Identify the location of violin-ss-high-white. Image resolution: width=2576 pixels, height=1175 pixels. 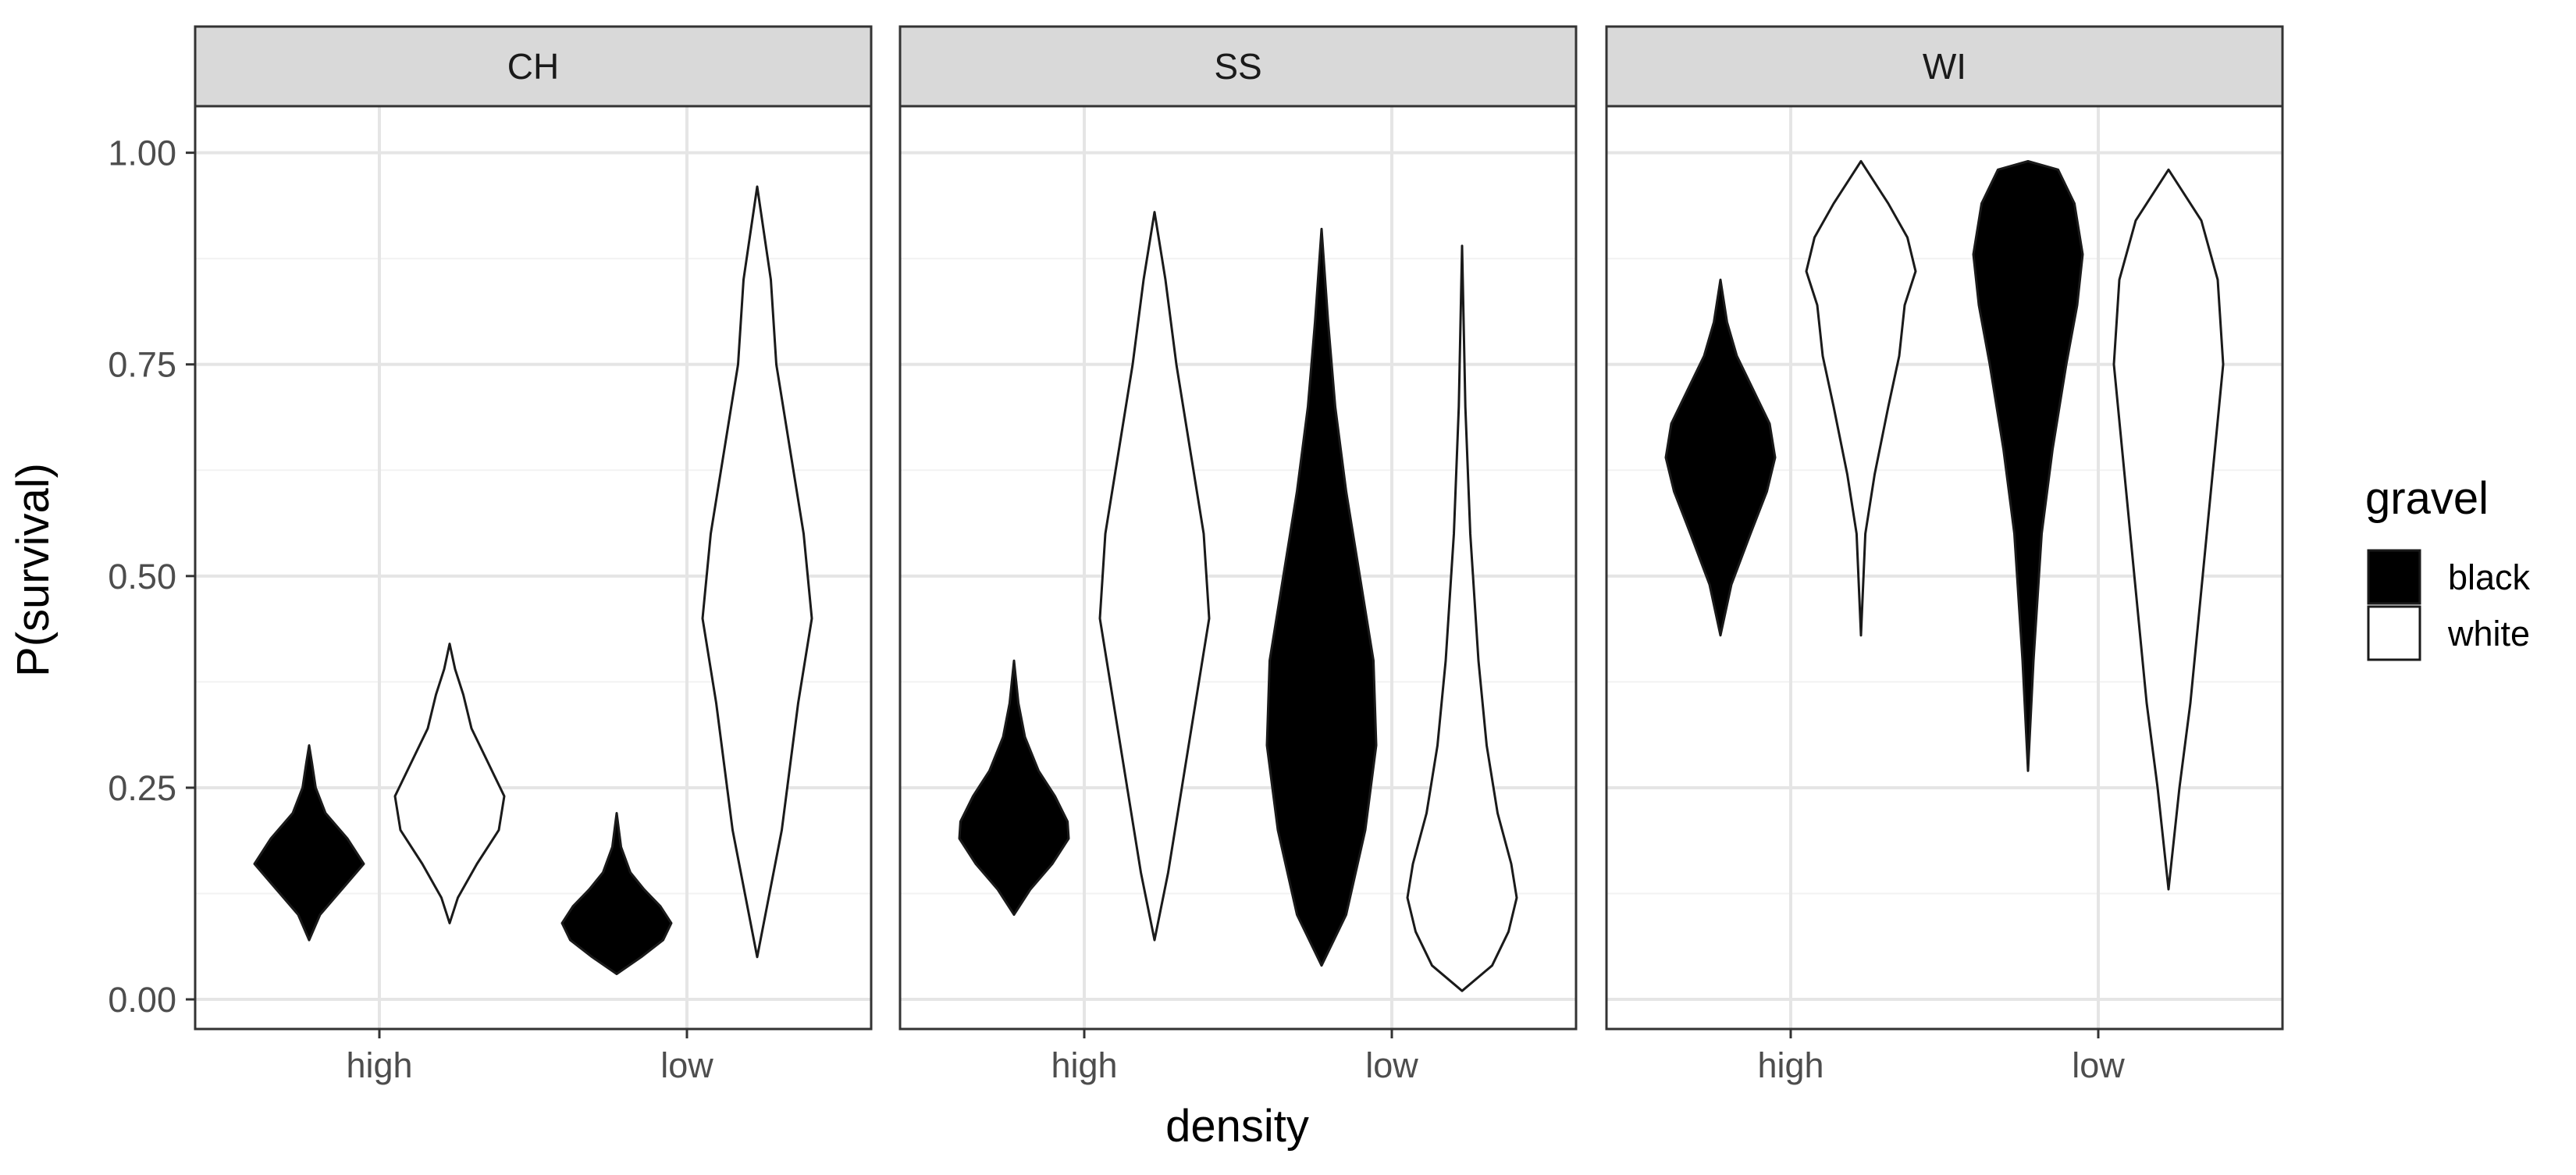
(1154, 576).